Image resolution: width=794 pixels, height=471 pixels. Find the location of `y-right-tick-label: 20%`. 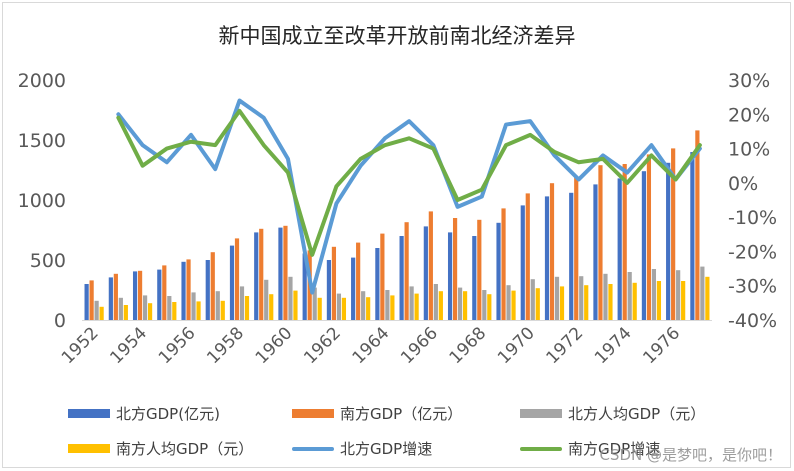

y-right-tick-label: 20% is located at coordinates (749, 115).